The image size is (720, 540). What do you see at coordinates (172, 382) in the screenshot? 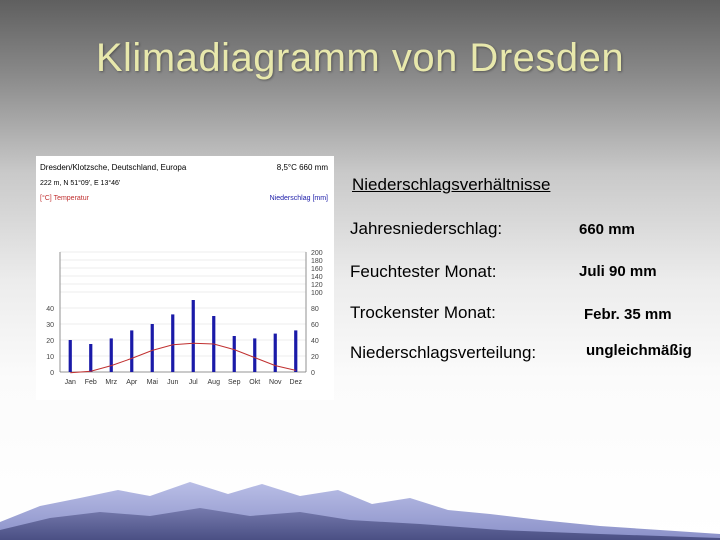
I see `month-label: Jun` at bounding box center [172, 382].